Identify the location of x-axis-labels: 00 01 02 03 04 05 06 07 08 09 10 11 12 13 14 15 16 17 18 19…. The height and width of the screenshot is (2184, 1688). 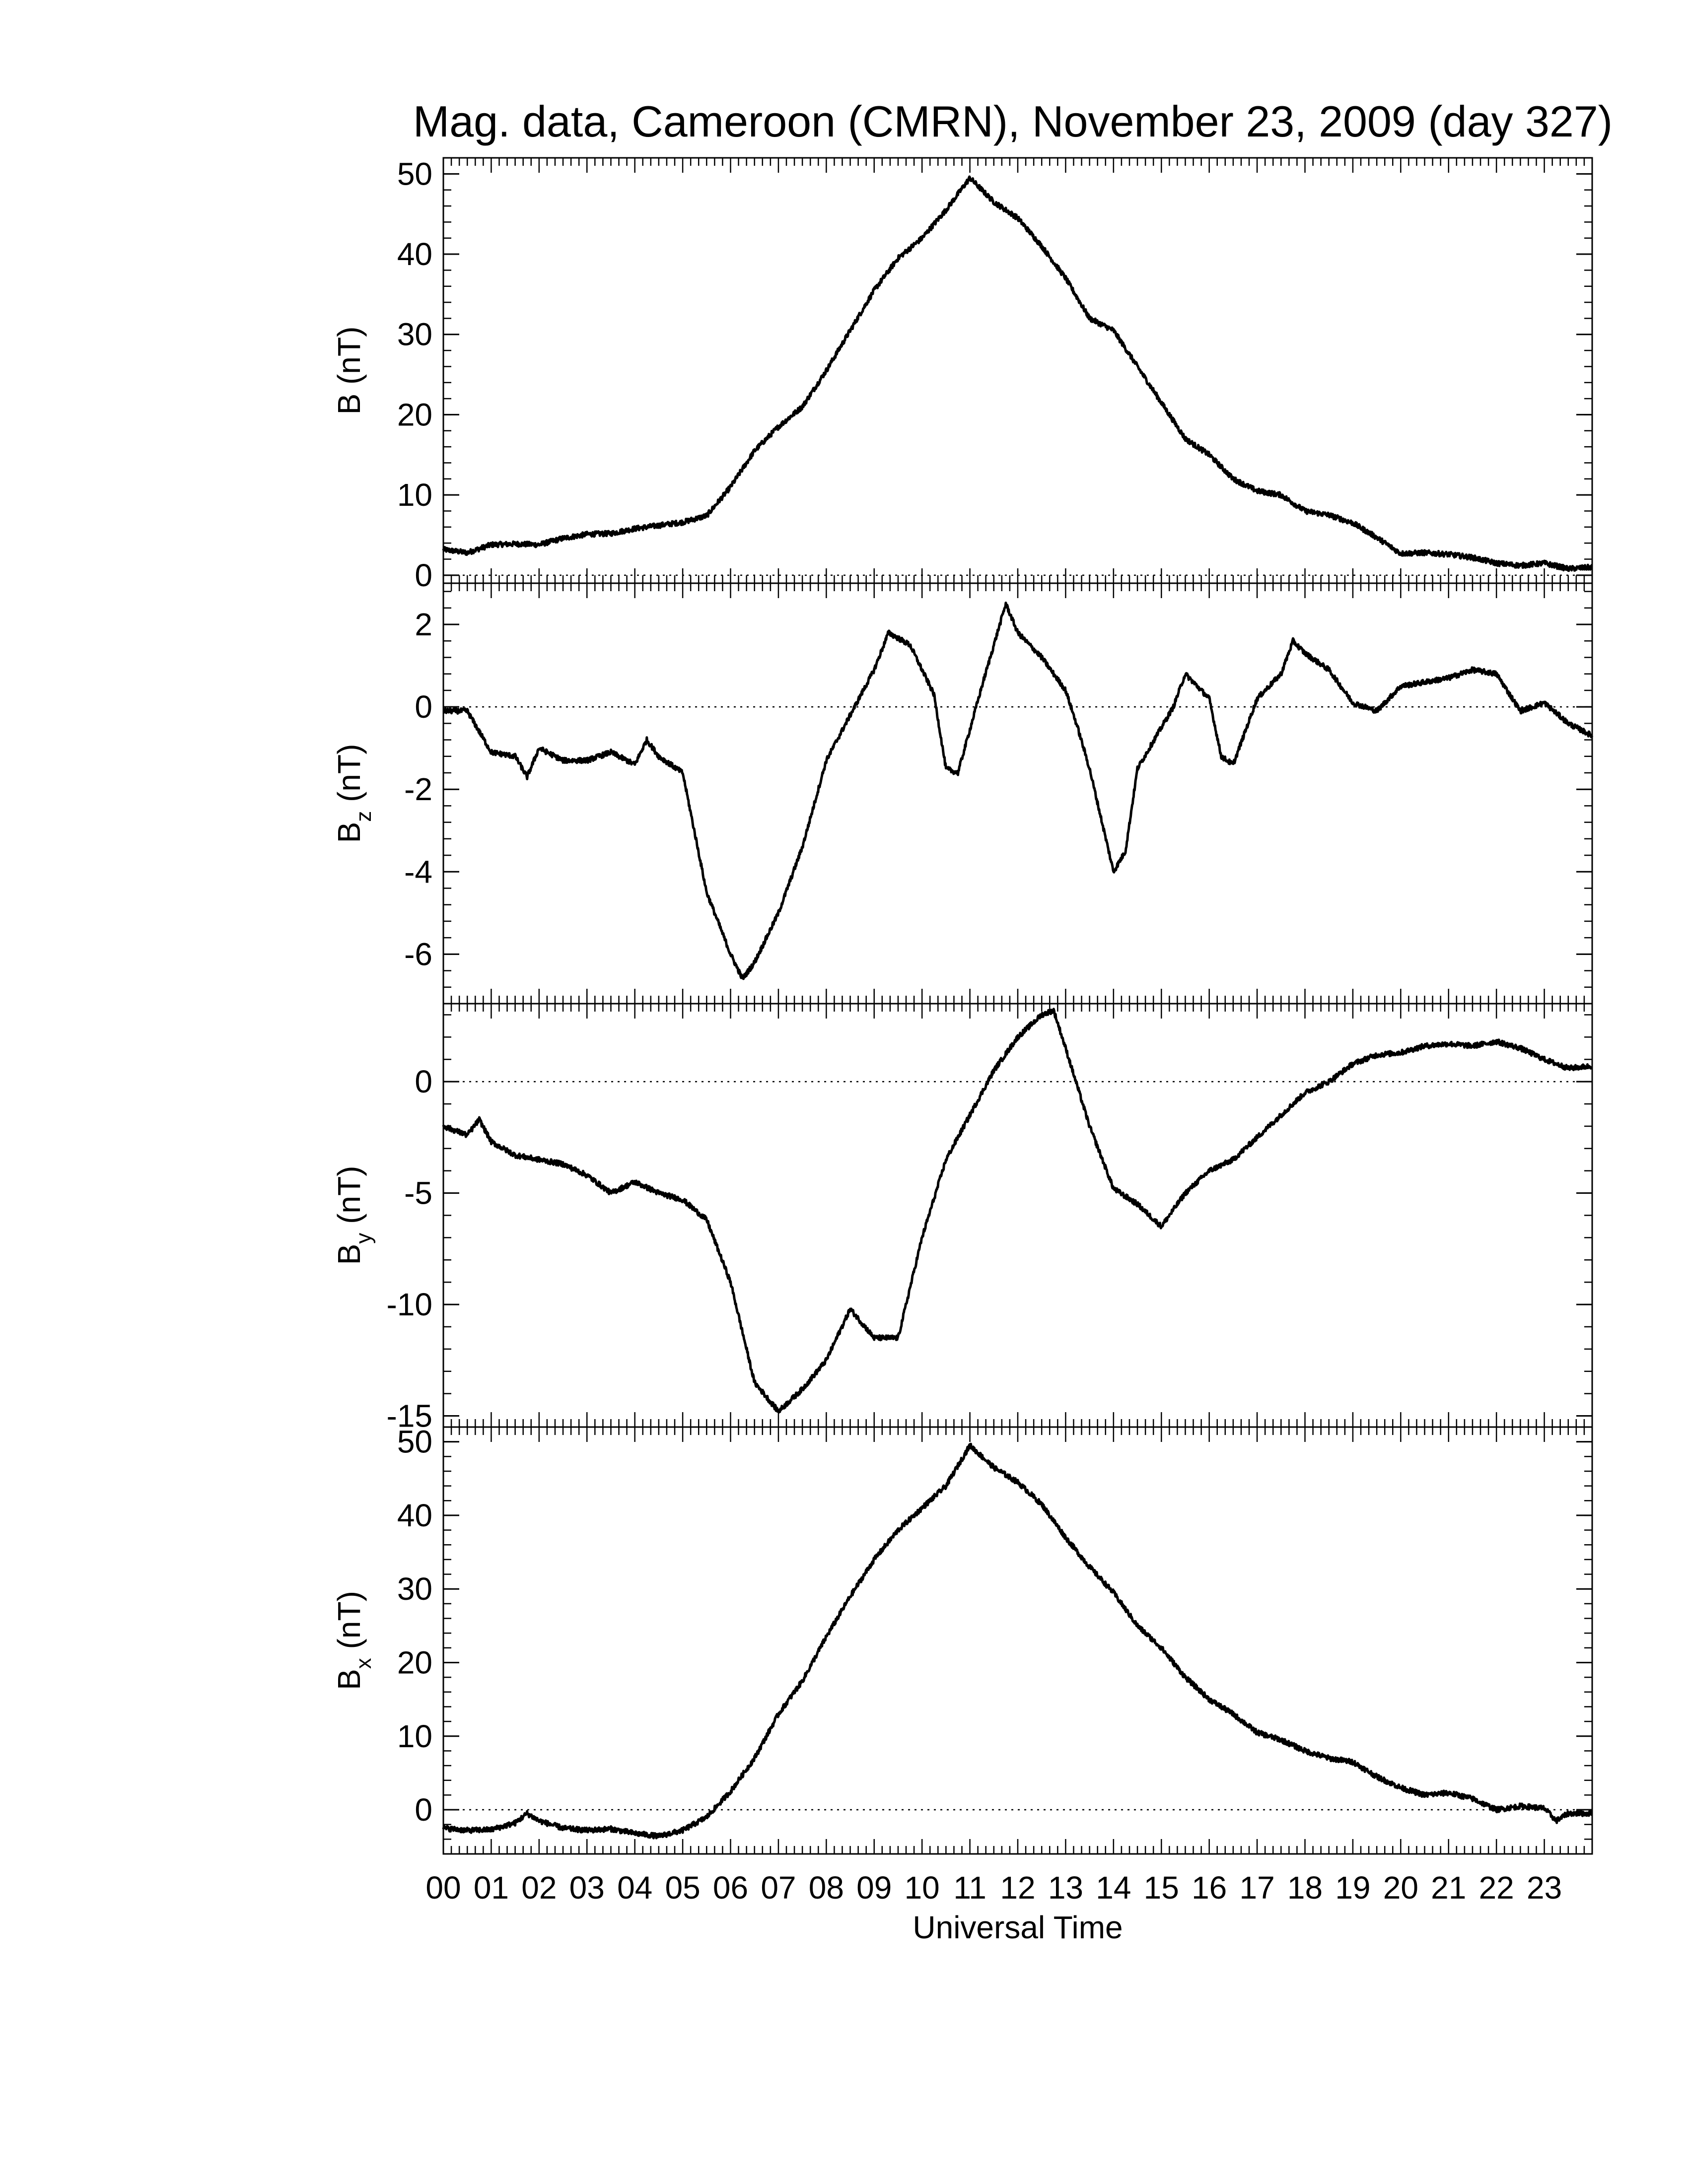
(993, 1888).